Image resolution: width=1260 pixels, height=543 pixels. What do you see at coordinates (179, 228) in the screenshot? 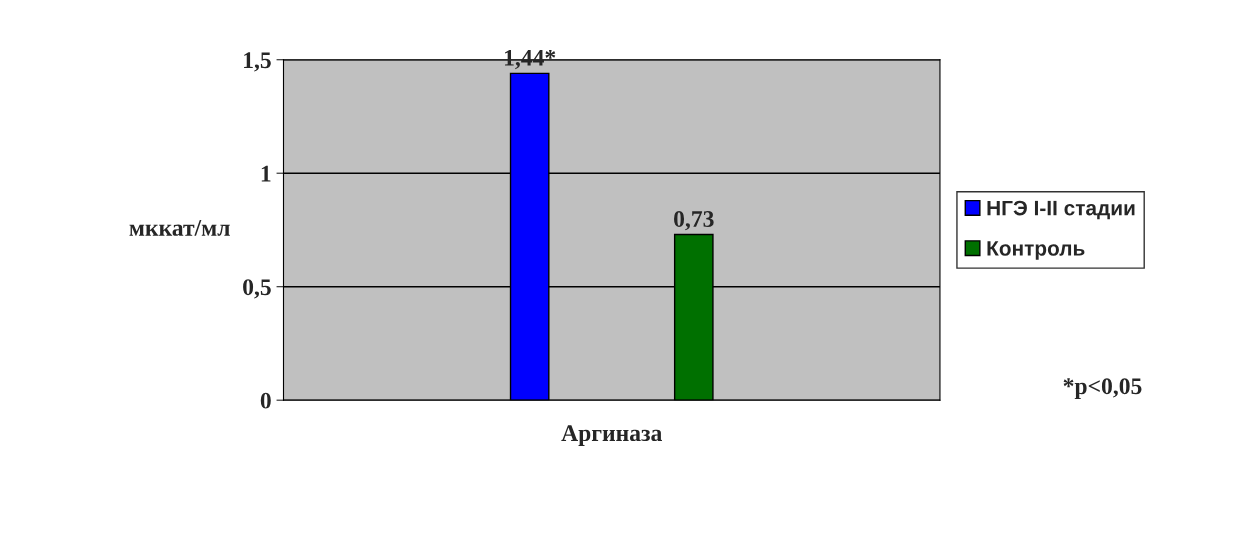
I see `y-axis-title: мккат/мл` at bounding box center [179, 228].